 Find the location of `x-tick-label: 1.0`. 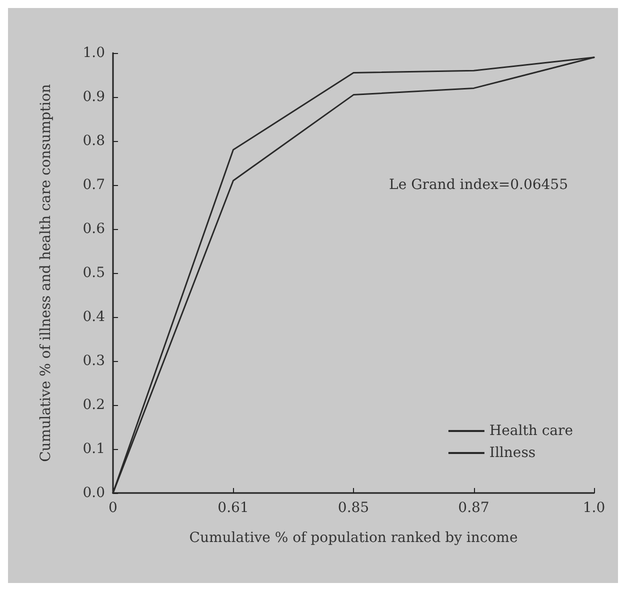

x-tick-label: 1.0 is located at coordinates (594, 508).